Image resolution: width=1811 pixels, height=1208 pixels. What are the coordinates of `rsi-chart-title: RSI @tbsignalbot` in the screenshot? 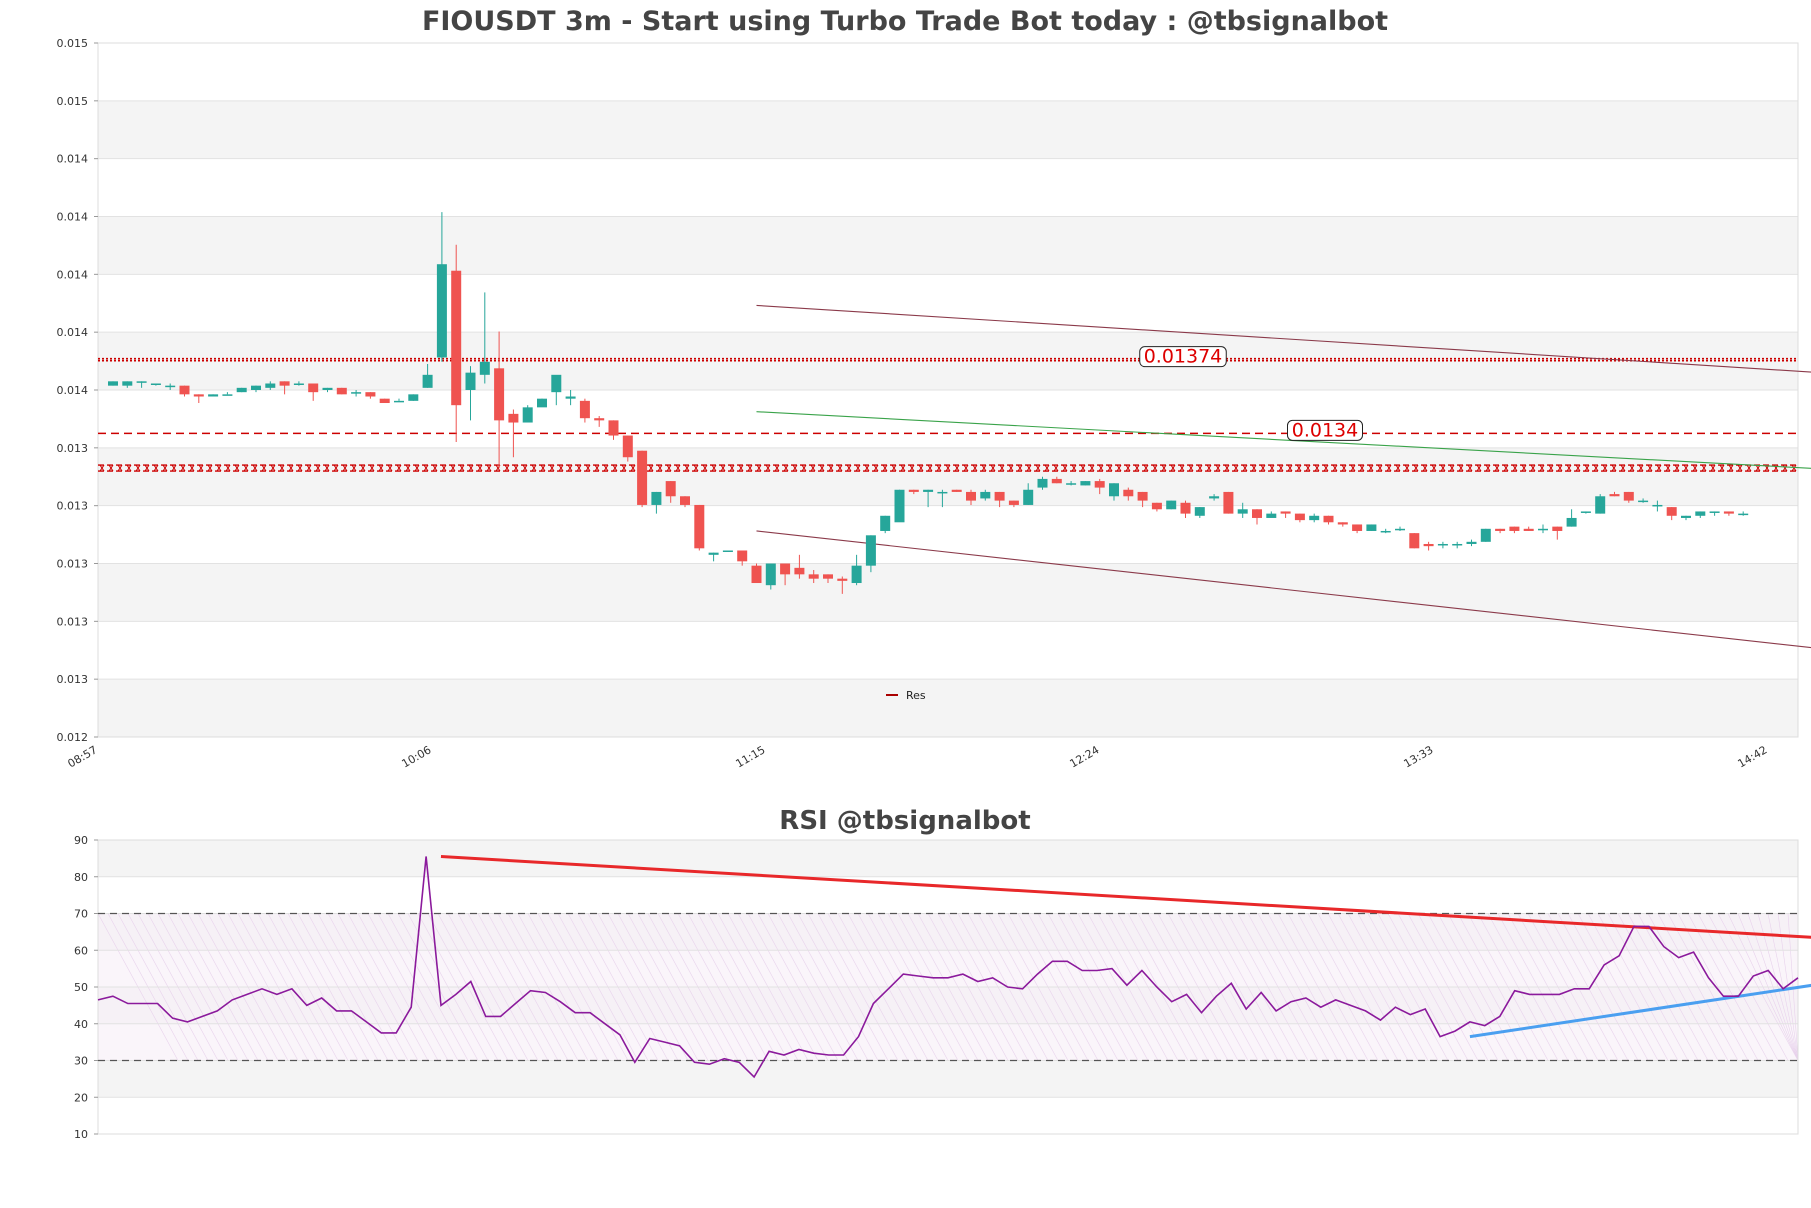 It's located at (904, 821).